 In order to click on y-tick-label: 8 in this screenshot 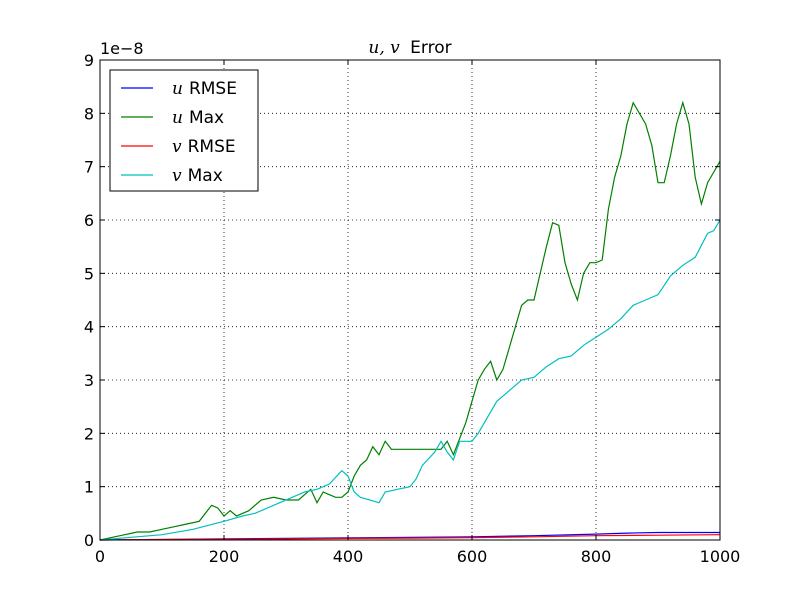, I will do `click(89, 113)`.